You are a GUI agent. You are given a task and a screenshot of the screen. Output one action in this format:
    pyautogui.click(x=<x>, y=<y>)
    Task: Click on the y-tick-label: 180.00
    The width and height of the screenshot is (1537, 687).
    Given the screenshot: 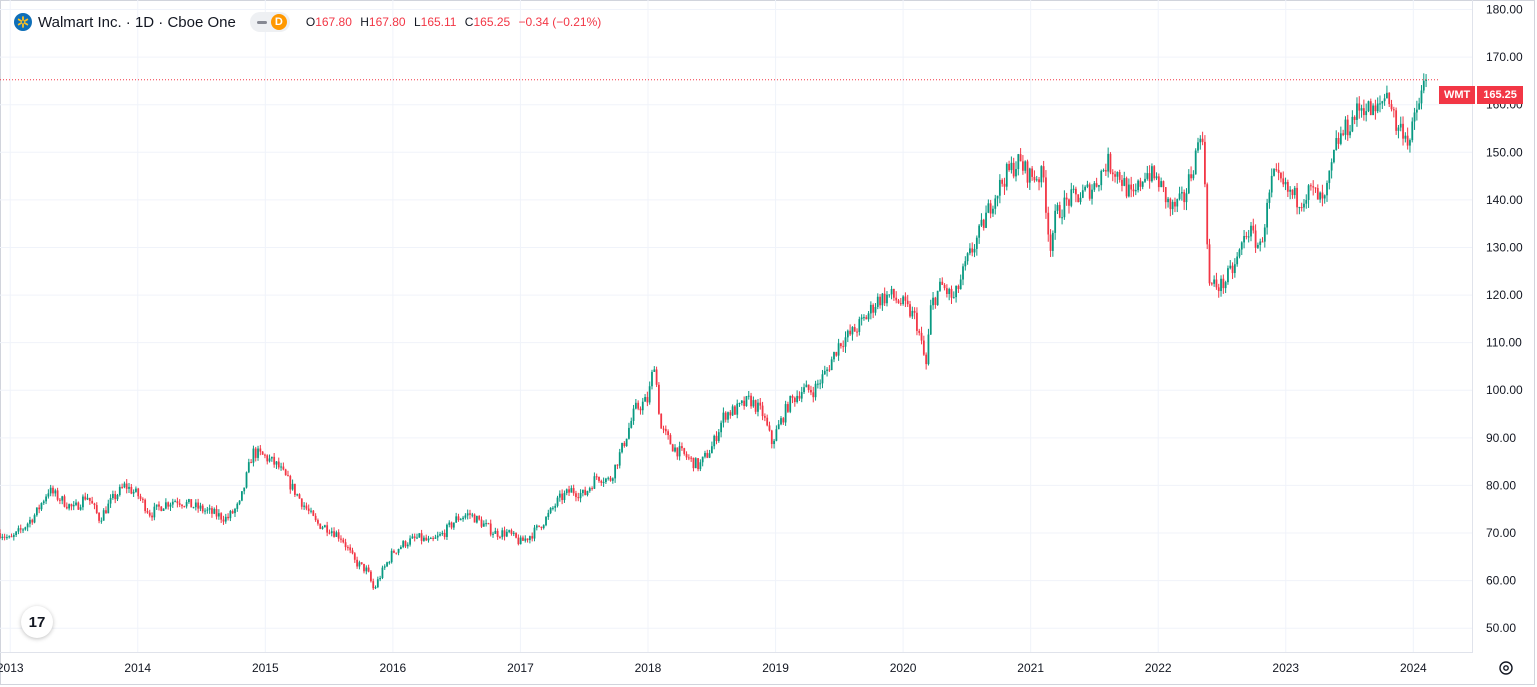 What is the action you would take?
    pyautogui.click(x=1504, y=10)
    